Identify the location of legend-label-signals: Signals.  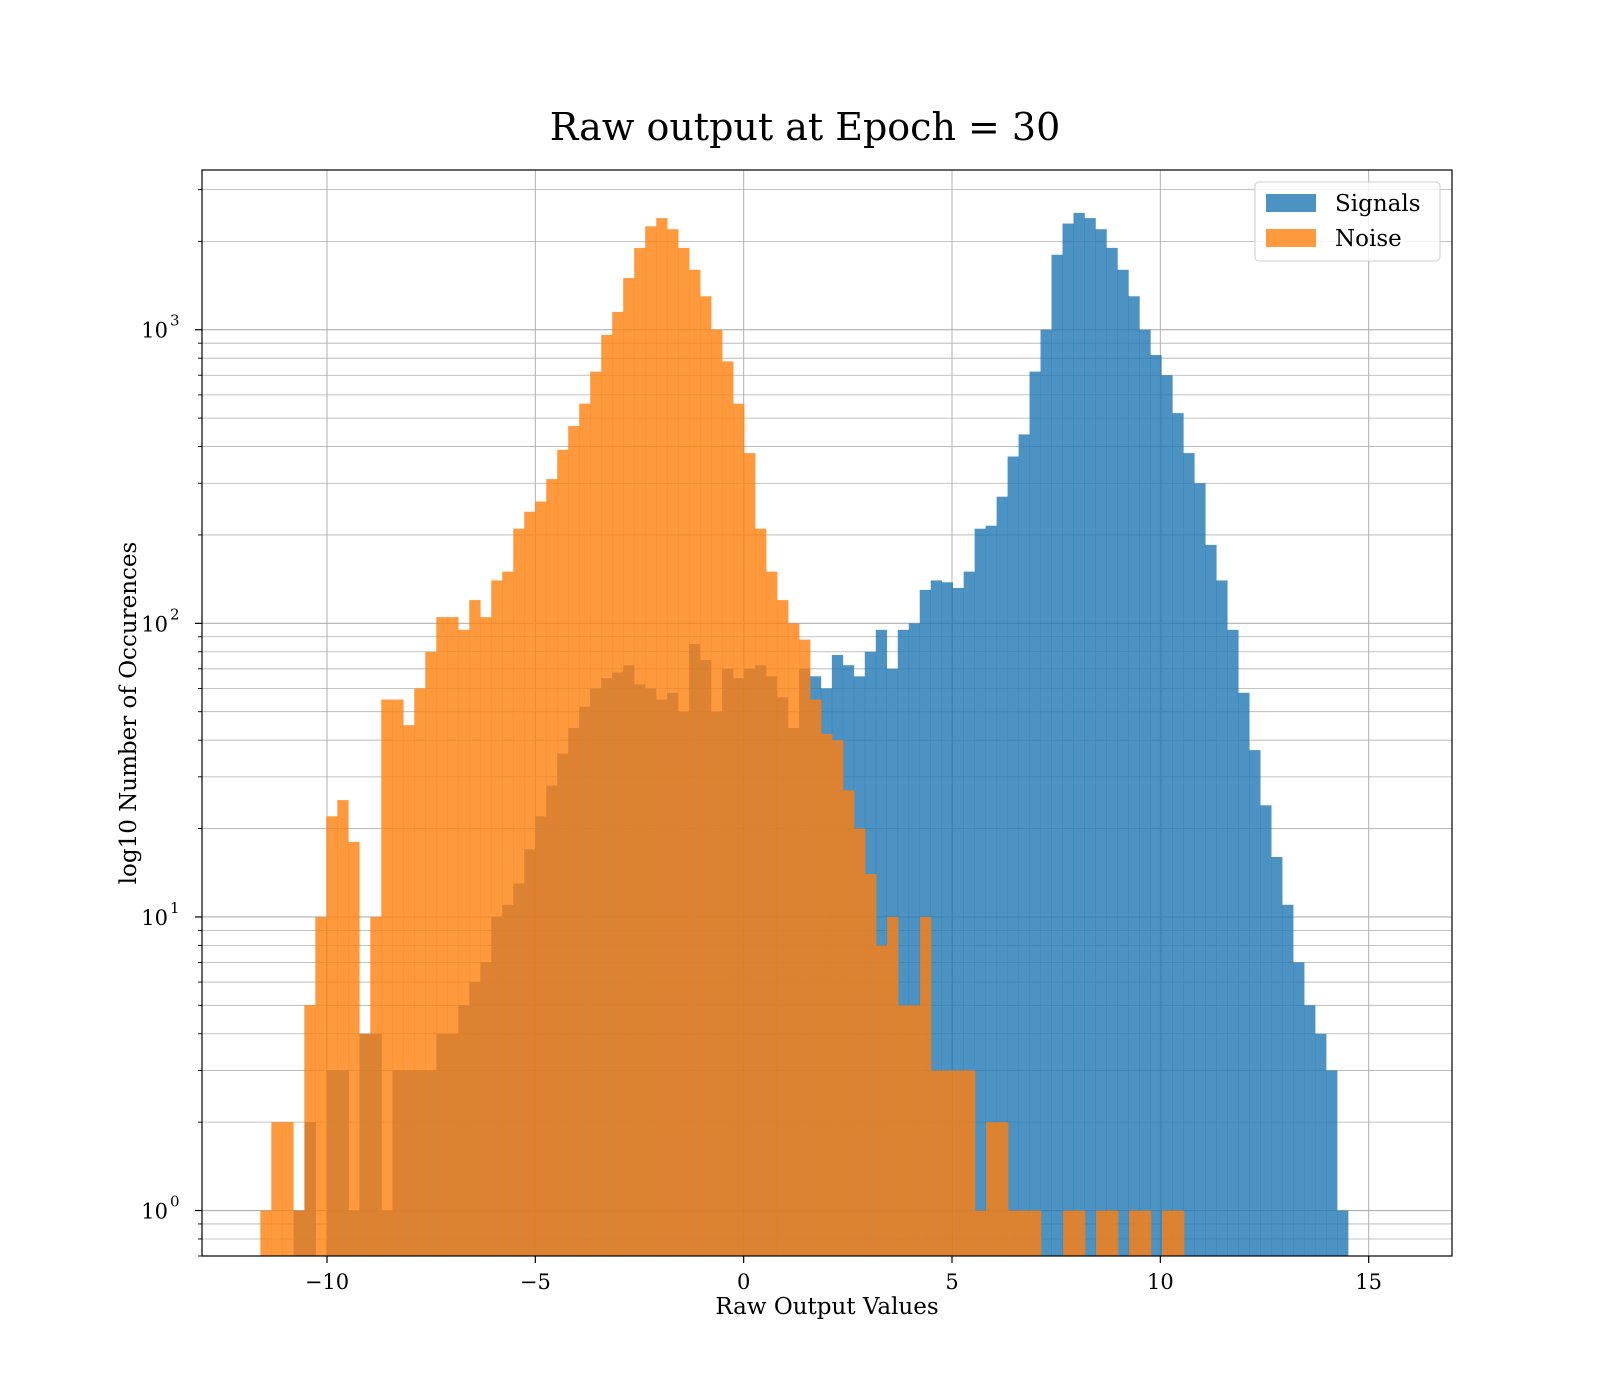
(1378, 204).